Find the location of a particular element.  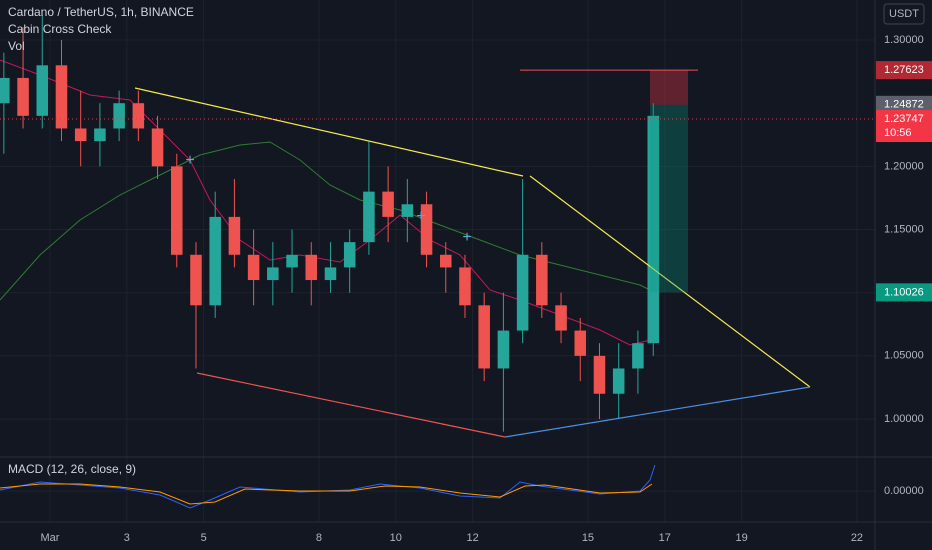

chart-title: Cardano / TetherUS, 1h, BINANCE is located at coordinates (101, 12).